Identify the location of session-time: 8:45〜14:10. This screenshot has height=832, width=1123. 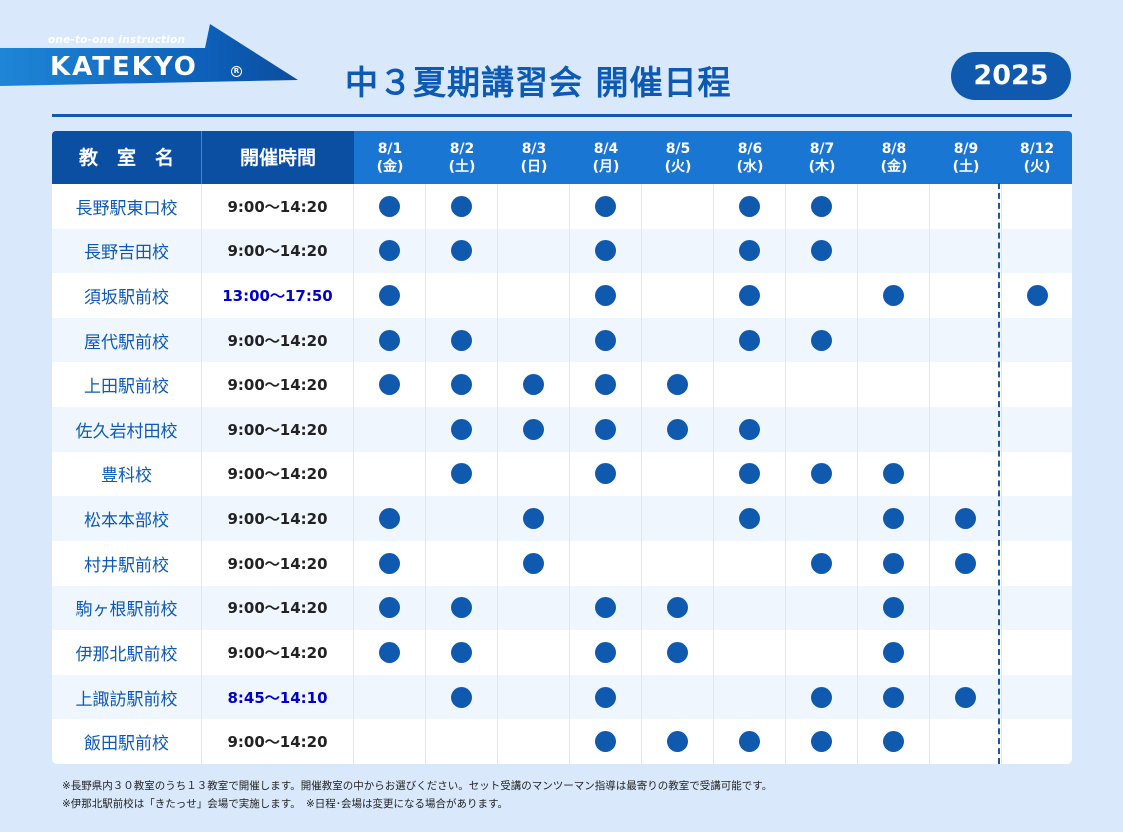
(278, 697).